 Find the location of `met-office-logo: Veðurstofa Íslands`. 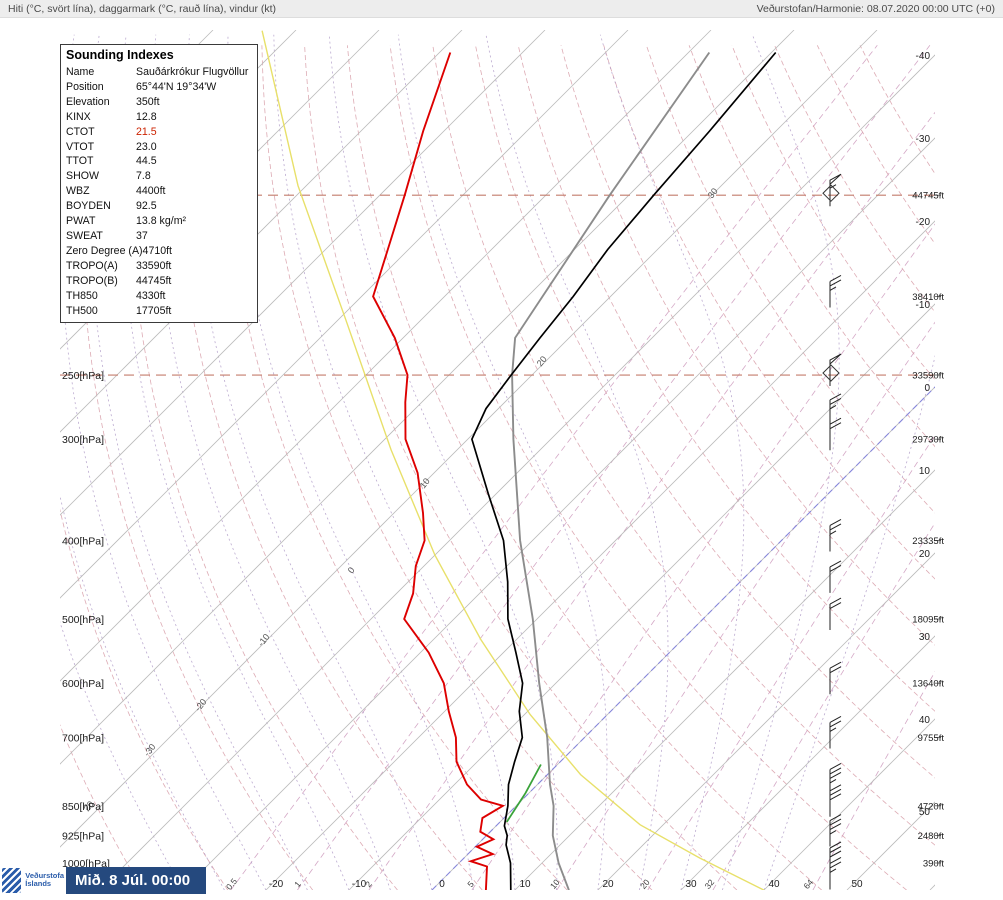

met-office-logo: Veðurstofa Íslands is located at coordinates (33, 880).